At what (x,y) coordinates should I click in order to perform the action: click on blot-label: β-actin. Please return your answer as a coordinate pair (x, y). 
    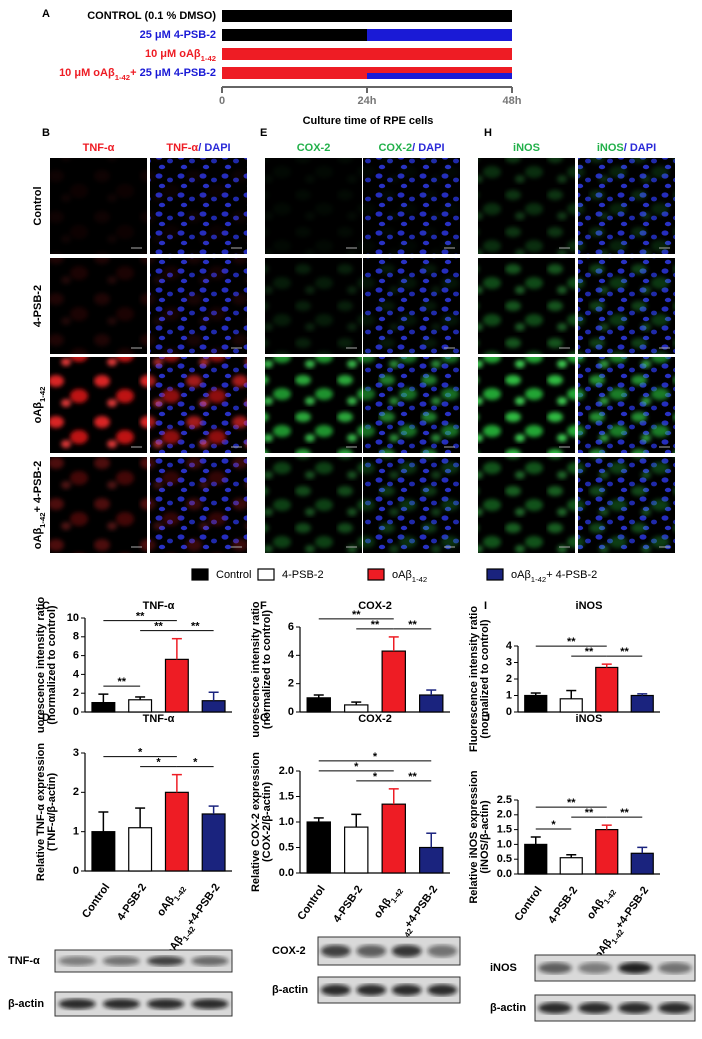
    Looking at the image, I should click on (508, 1008).